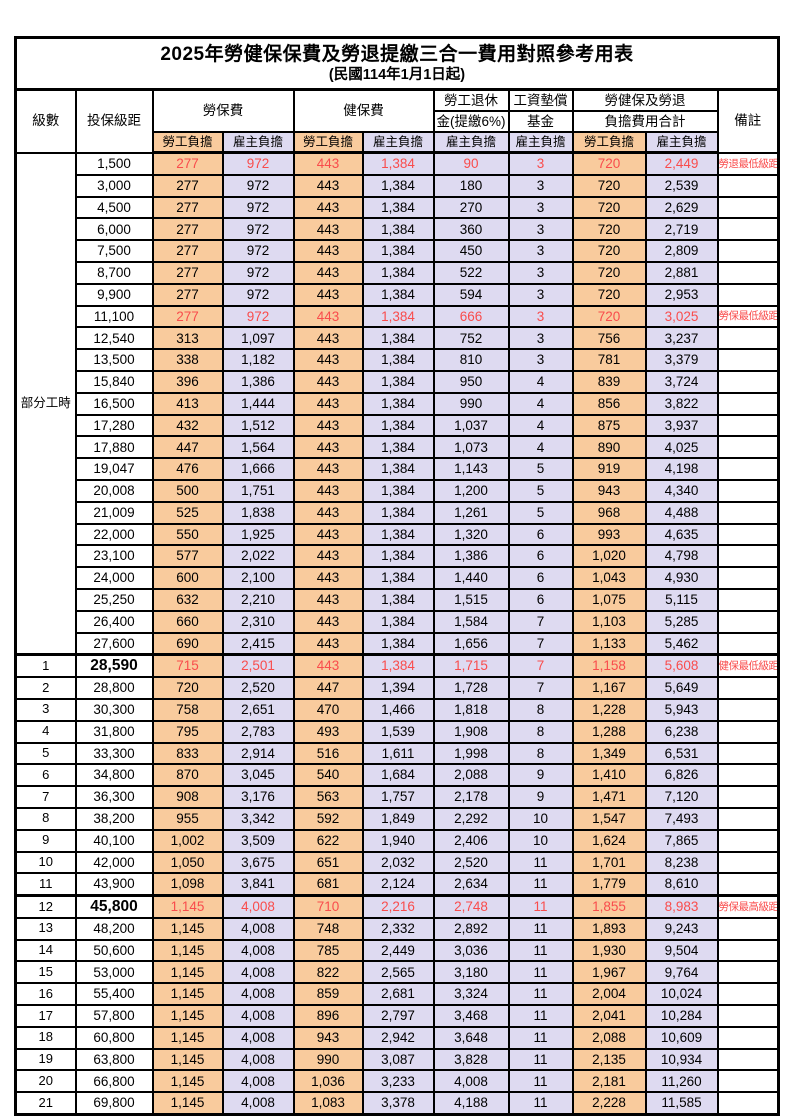 This screenshot has width=791, height=1120. What do you see at coordinates (258, 994) in the screenshot?
I see `labor-ins-employer-cell: 4,008` at bounding box center [258, 994].